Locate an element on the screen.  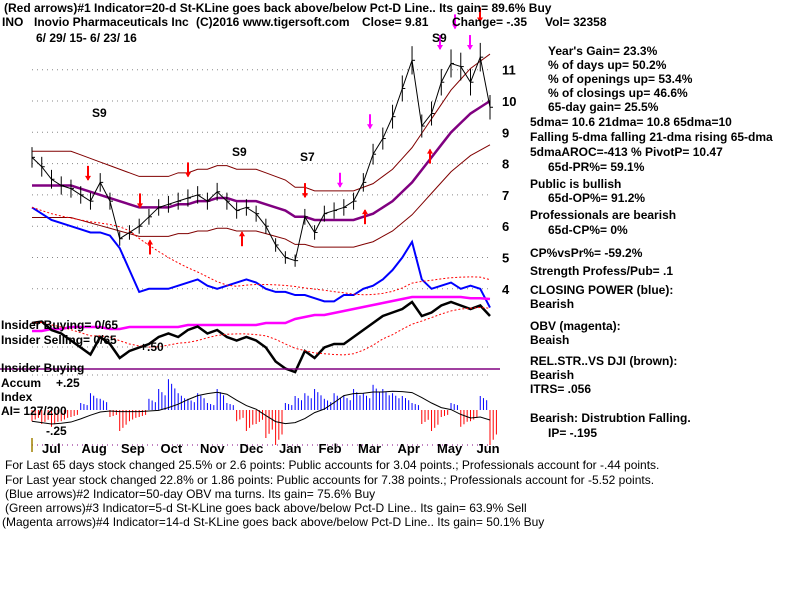
y-tick-label: 8 is located at coordinates (505, 164).